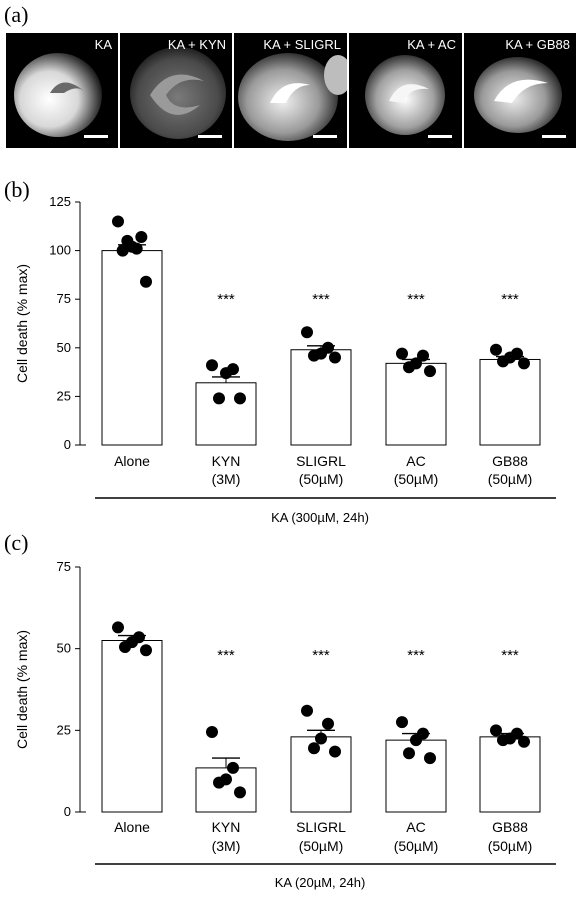 The width and height of the screenshot is (584, 899). What do you see at coordinates (16, 14) in the screenshot?
I see `panel-letter-a: (a)` at bounding box center [16, 14].